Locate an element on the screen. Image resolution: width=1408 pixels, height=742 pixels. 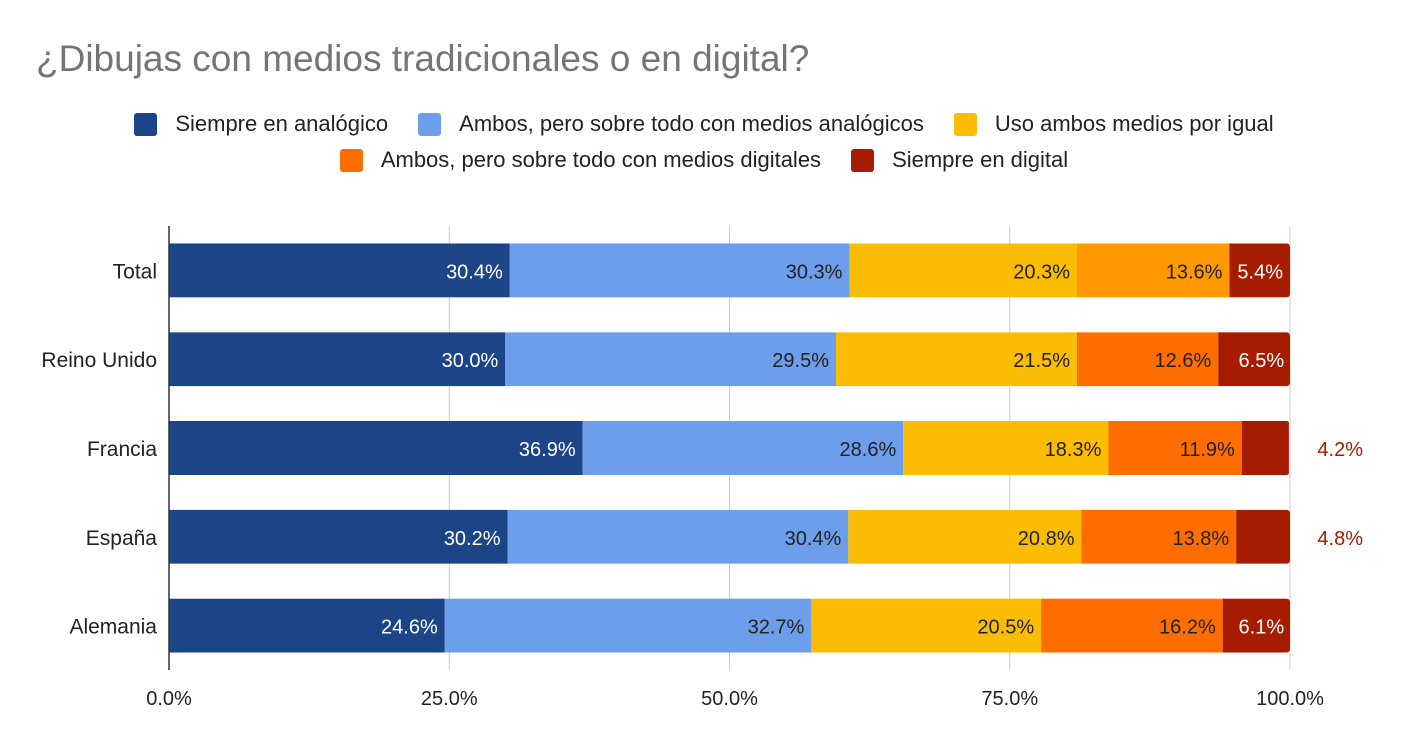
legend-item: Uso ambos medios por igual is located at coordinates (1113, 124).